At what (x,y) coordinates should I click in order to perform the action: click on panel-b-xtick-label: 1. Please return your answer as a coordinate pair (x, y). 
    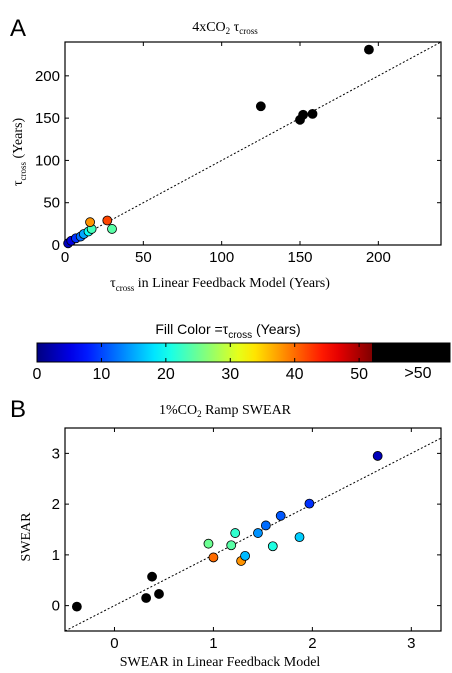
    Looking at the image, I should click on (213, 643).